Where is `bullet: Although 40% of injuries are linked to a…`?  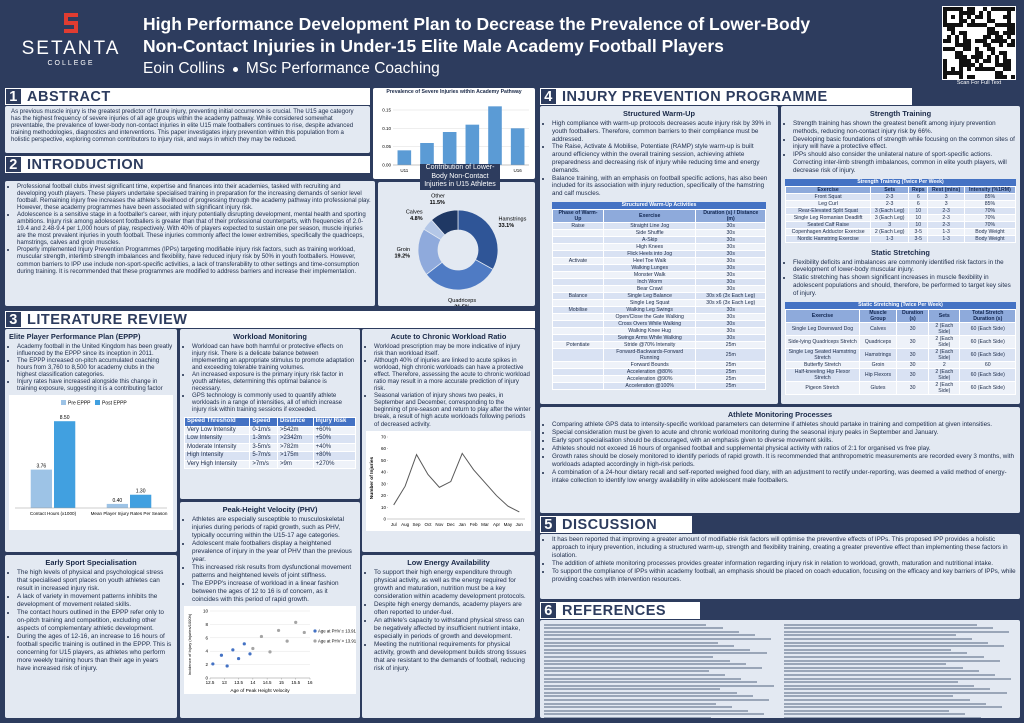
bullet: Although 40% of injuries are linked to a… is located at coordinates (452, 374).